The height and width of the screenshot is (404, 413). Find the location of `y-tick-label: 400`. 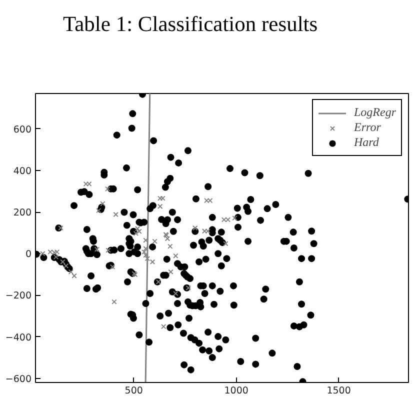

y-tick-label: 400 is located at coordinates (22, 171).